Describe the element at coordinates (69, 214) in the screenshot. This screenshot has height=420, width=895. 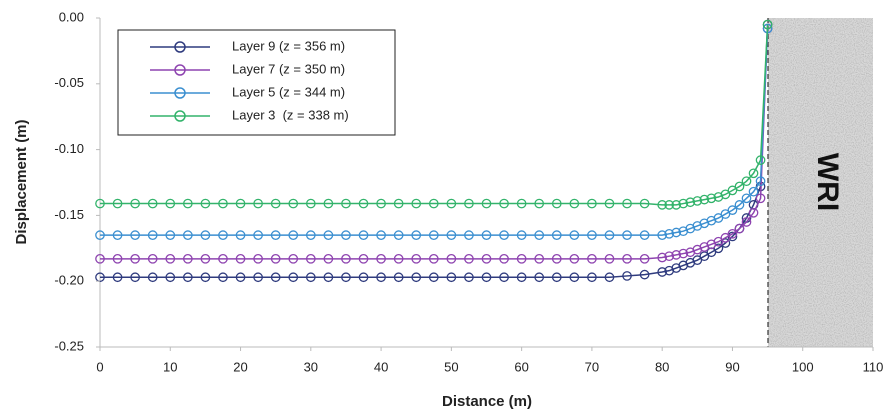
I see `y-tick-label: -0.15` at that location.